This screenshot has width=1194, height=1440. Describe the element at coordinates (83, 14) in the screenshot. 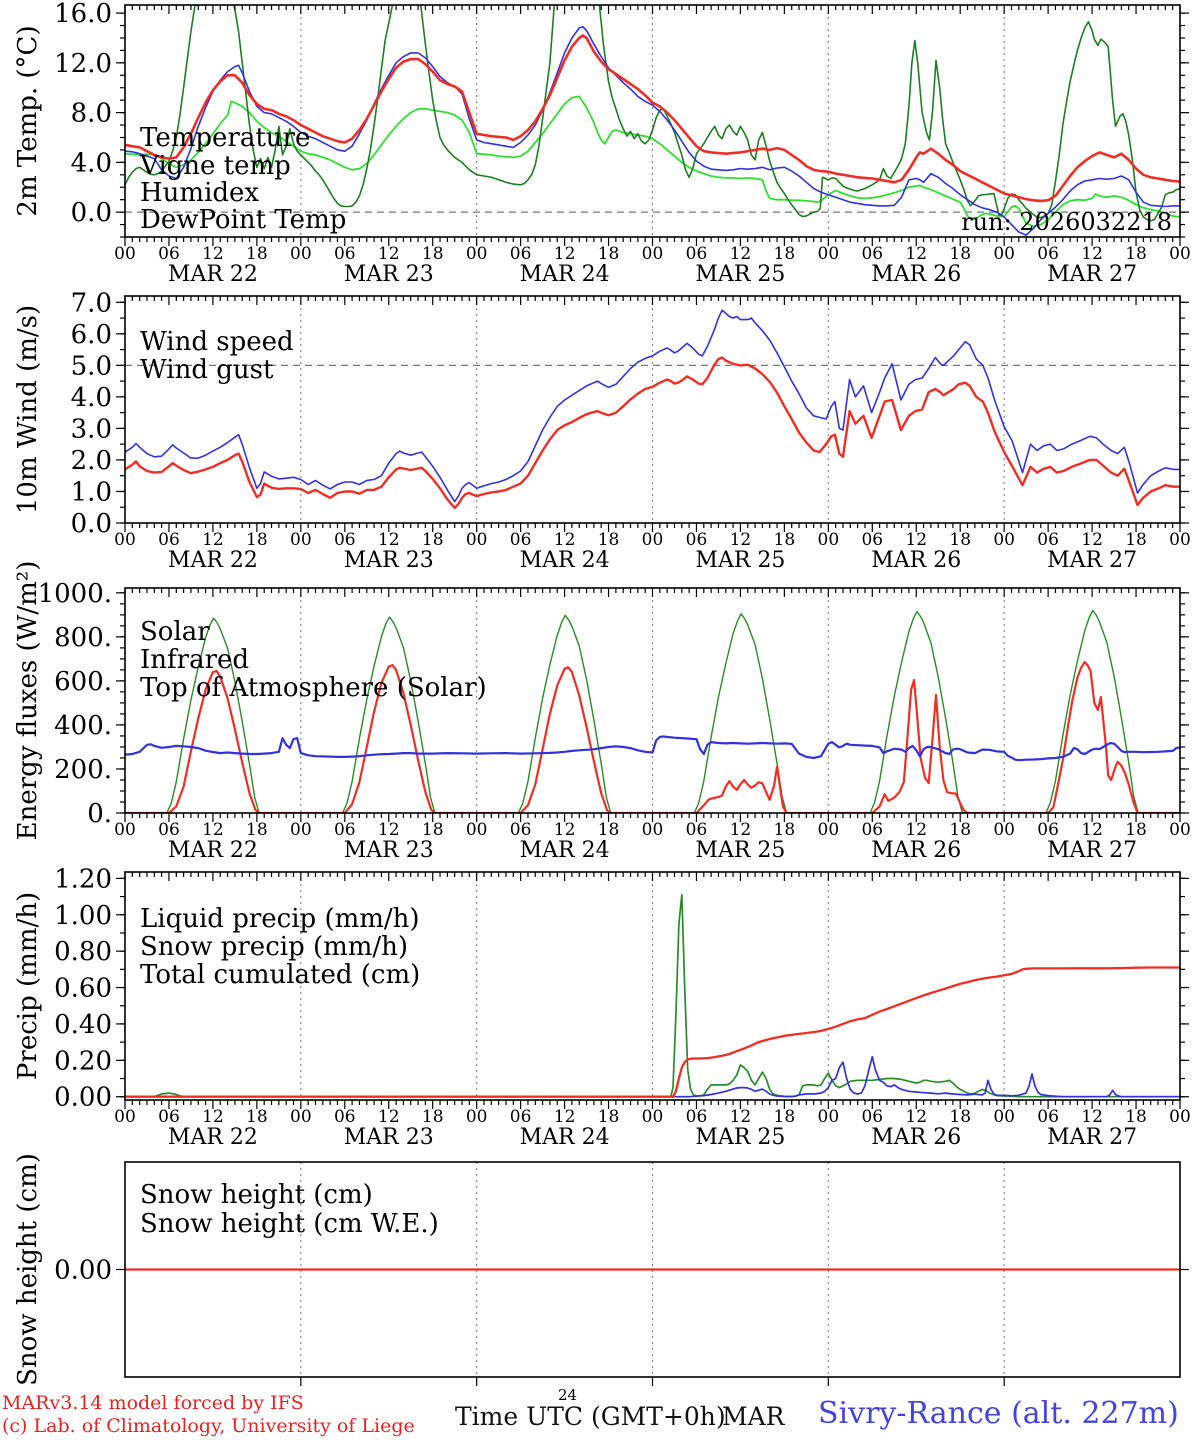

I see `y-tick-label: 16.0` at that location.